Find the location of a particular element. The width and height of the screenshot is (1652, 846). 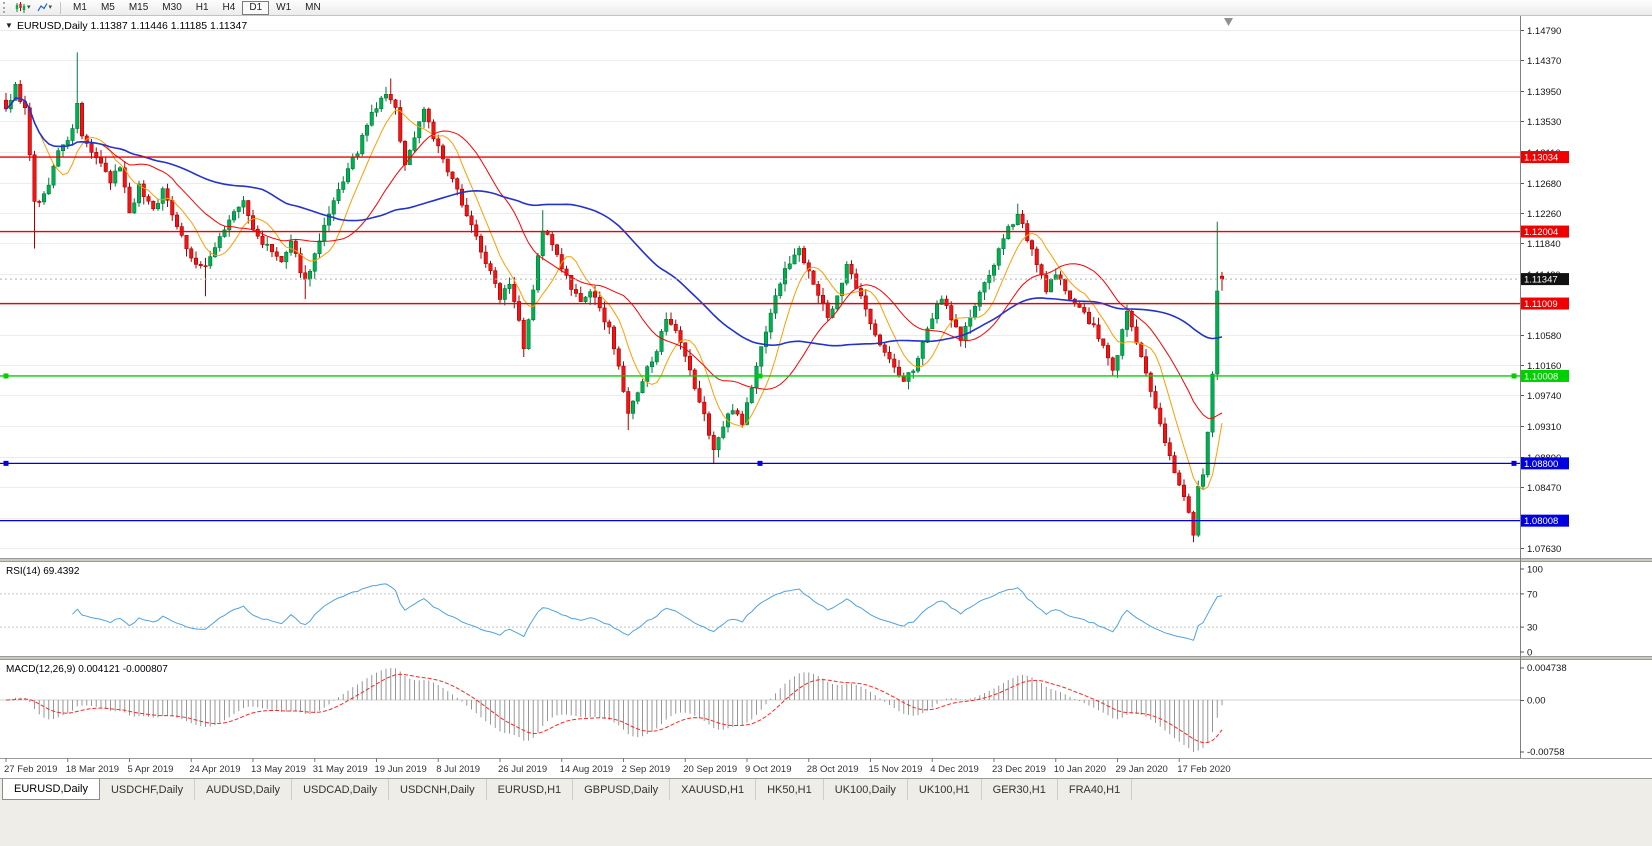

tab-label: XAUUSD,H1 is located at coordinates (713, 789).